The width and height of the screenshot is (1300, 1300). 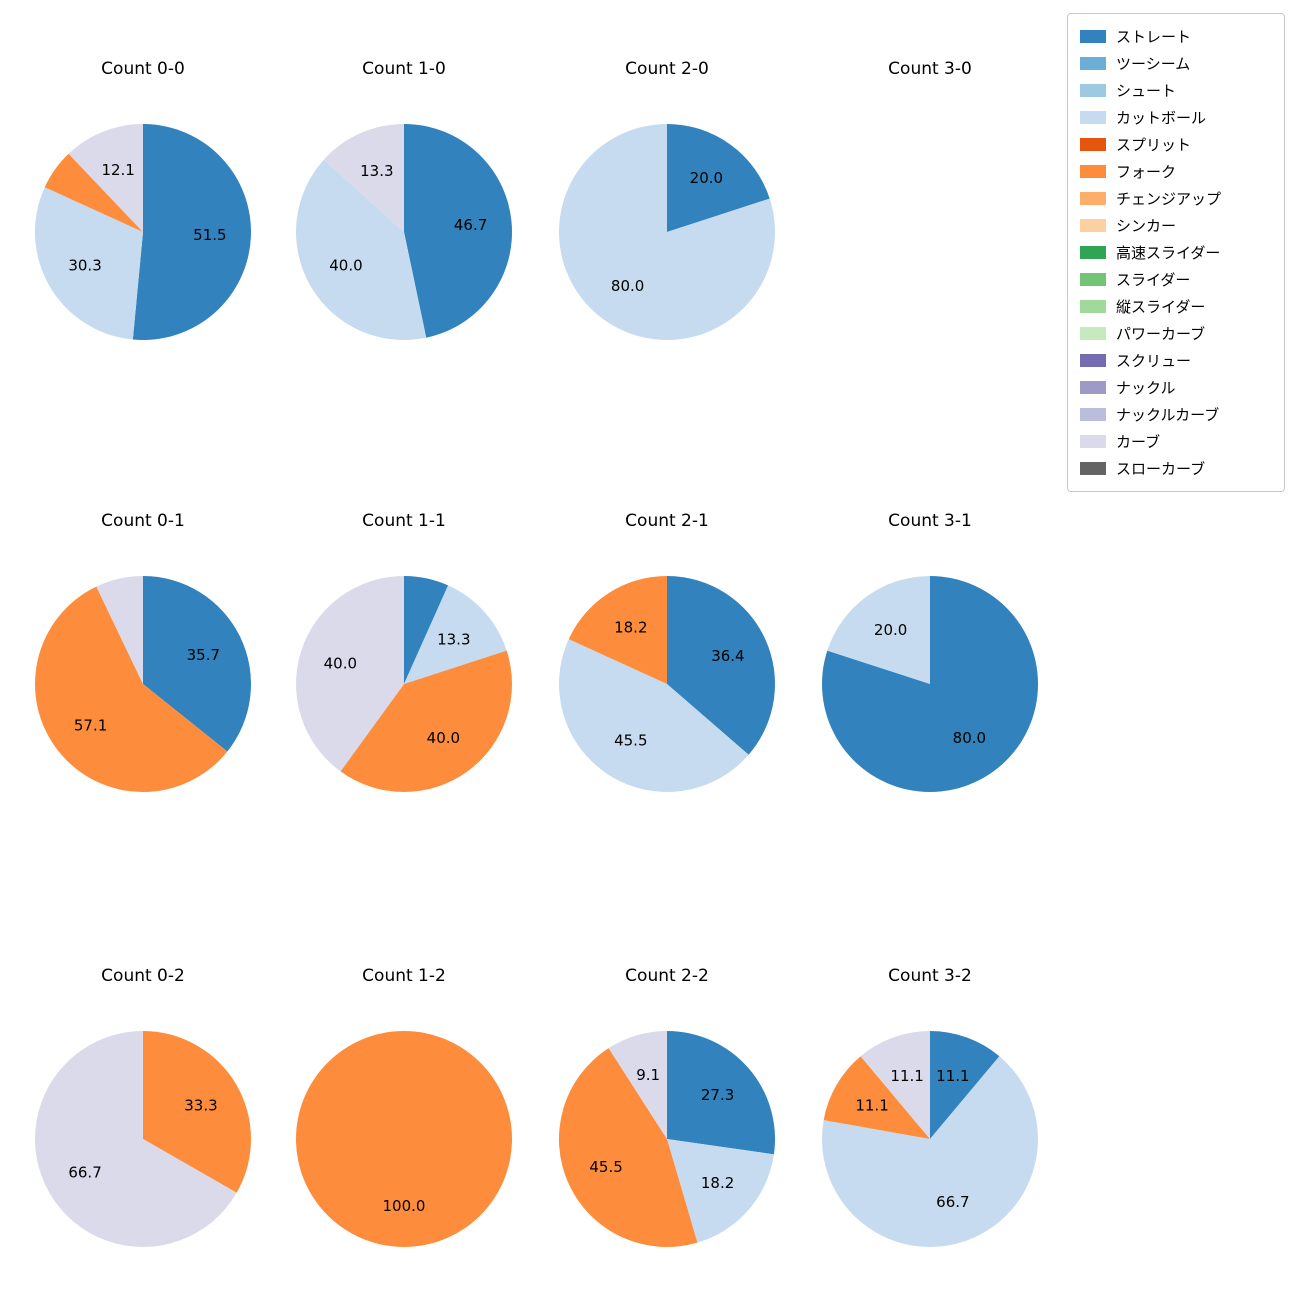 What do you see at coordinates (717, 1183) in the screenshot?
I see `slice-percent-label: 18.2` at bounding box center [717, 1183].